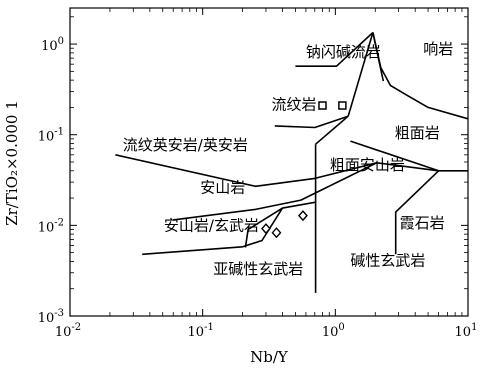  Describe the element at coordinates (201, 331) in the screenshot. I see `x-tick-label-1: 10⁻¹` at that location.